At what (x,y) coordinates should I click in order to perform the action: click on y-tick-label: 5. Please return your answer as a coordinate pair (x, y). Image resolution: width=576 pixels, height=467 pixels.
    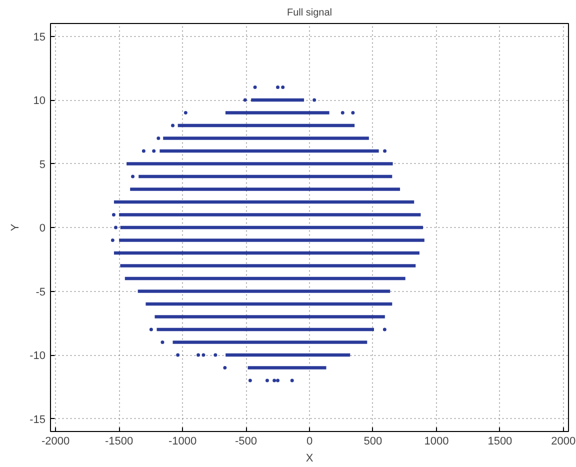
    Looking at the image, I should click on (42, 164).